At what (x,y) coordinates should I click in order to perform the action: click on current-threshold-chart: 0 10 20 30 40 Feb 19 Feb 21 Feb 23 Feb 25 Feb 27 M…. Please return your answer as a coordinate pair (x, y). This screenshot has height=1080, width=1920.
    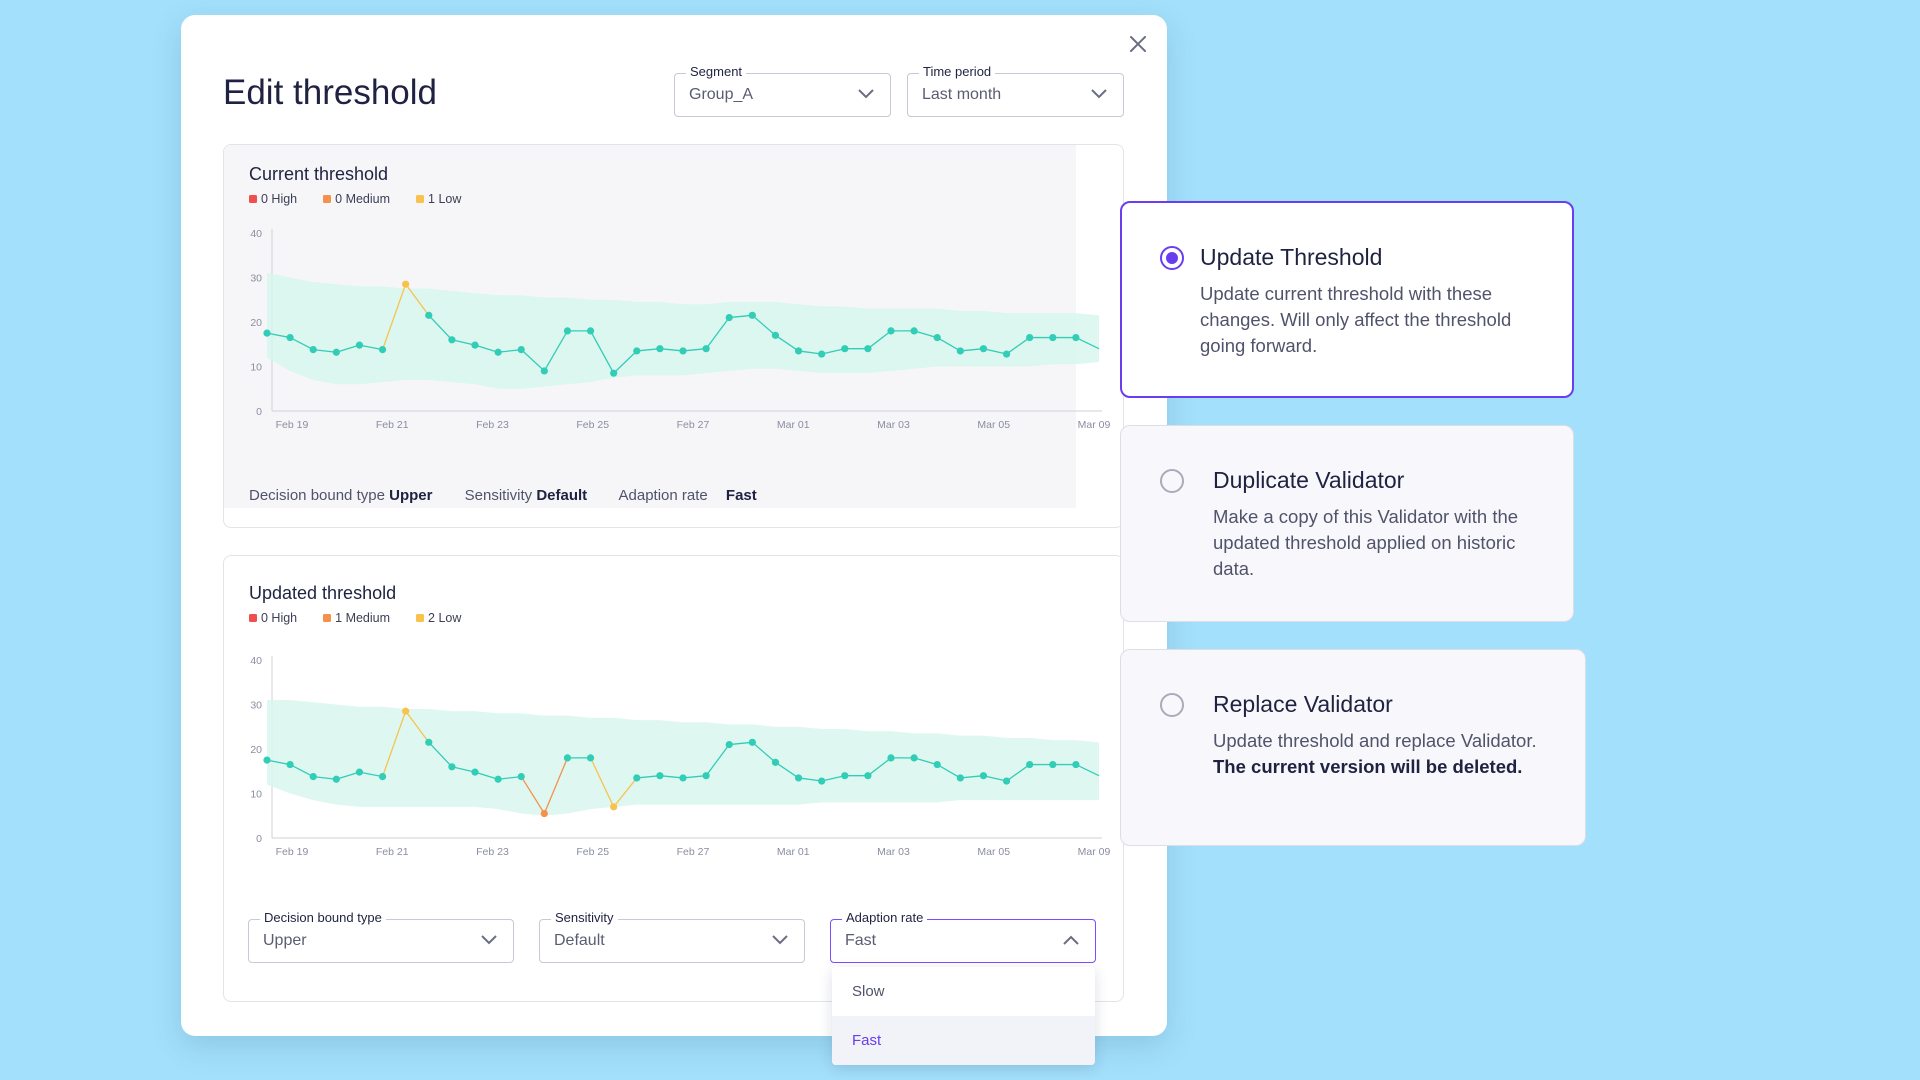
    Looking at the image, I should click on (680, 329).